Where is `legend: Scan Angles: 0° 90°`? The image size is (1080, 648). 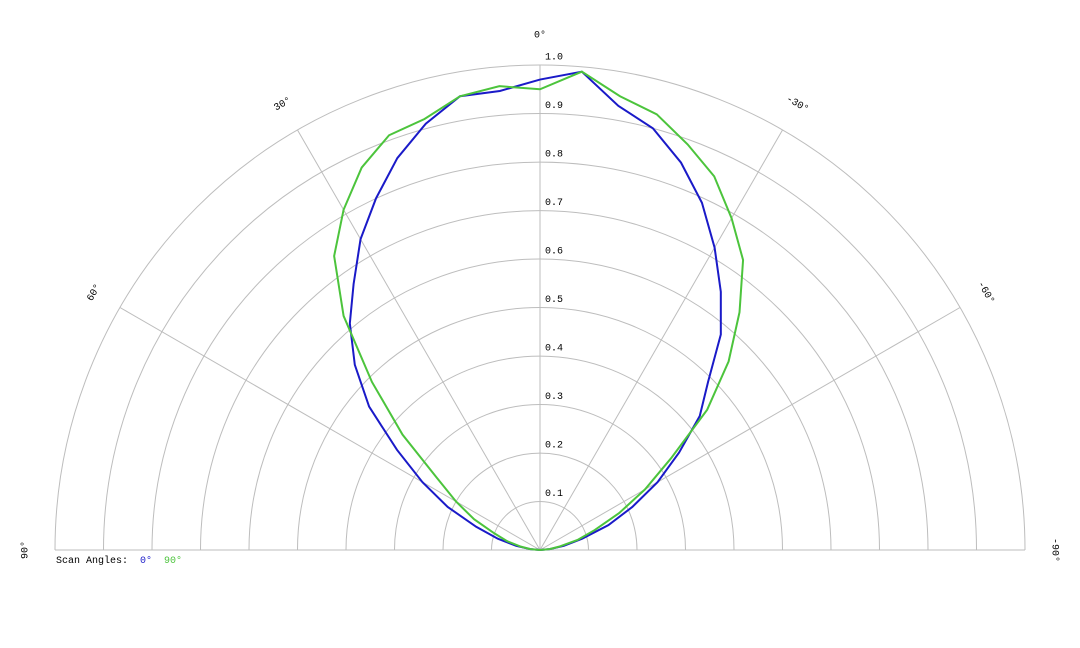 legend: Scan Angles: 0° 90° is located at coordinates (119, 561).